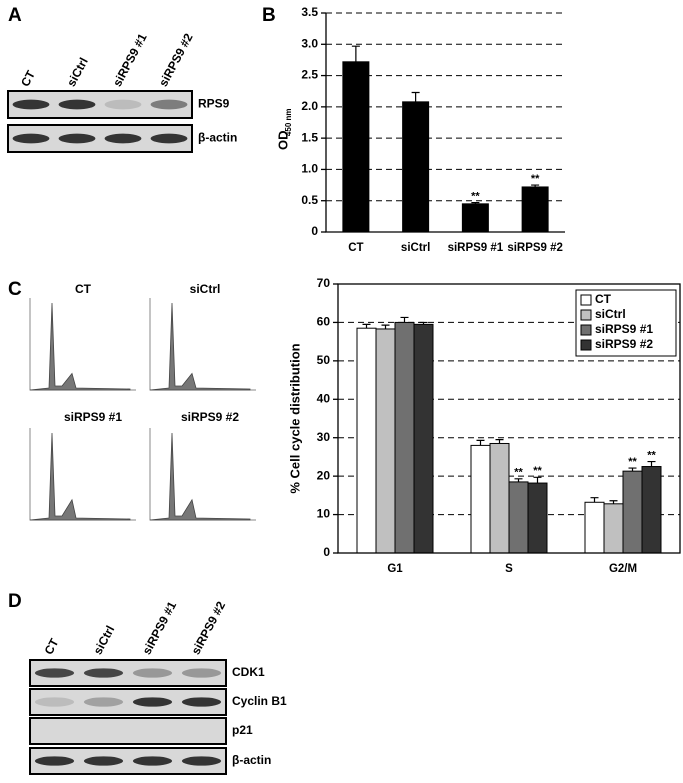 This screenshot has width=683, height=783. What do you see at coordinates (83, 289) in the screenshot?
I see `flow-label: CT` at bounding box center [83, 289].